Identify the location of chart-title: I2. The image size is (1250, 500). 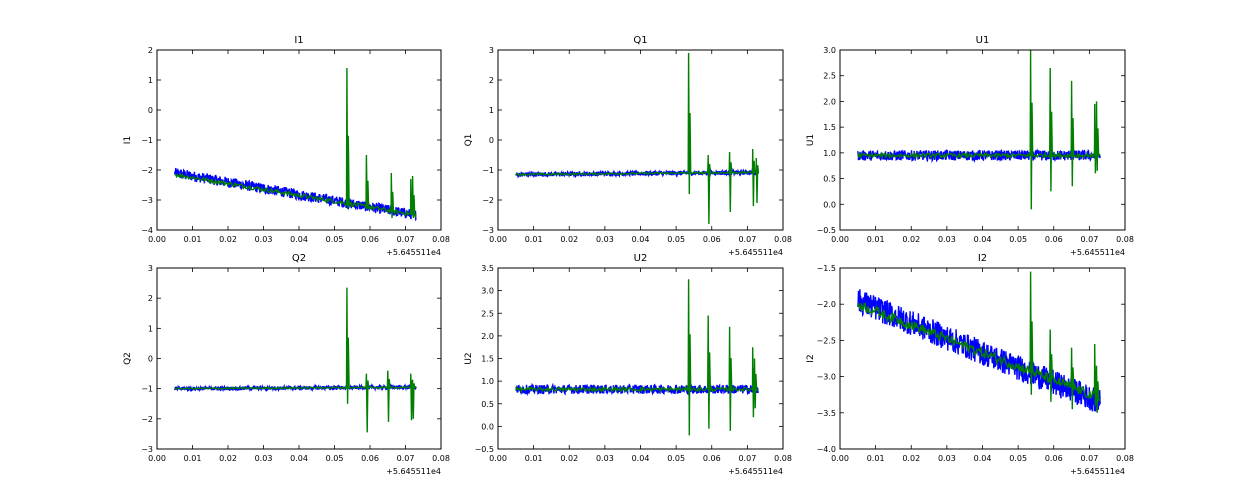
(982, 258).